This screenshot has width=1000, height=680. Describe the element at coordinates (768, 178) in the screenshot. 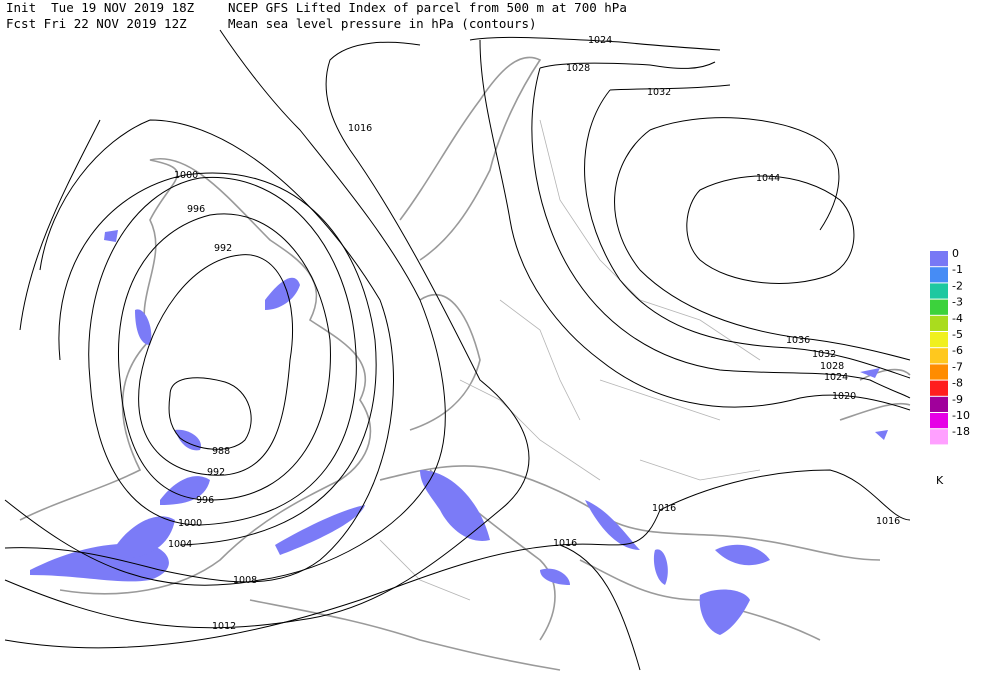

I see `contour-label: 1044` at that location.